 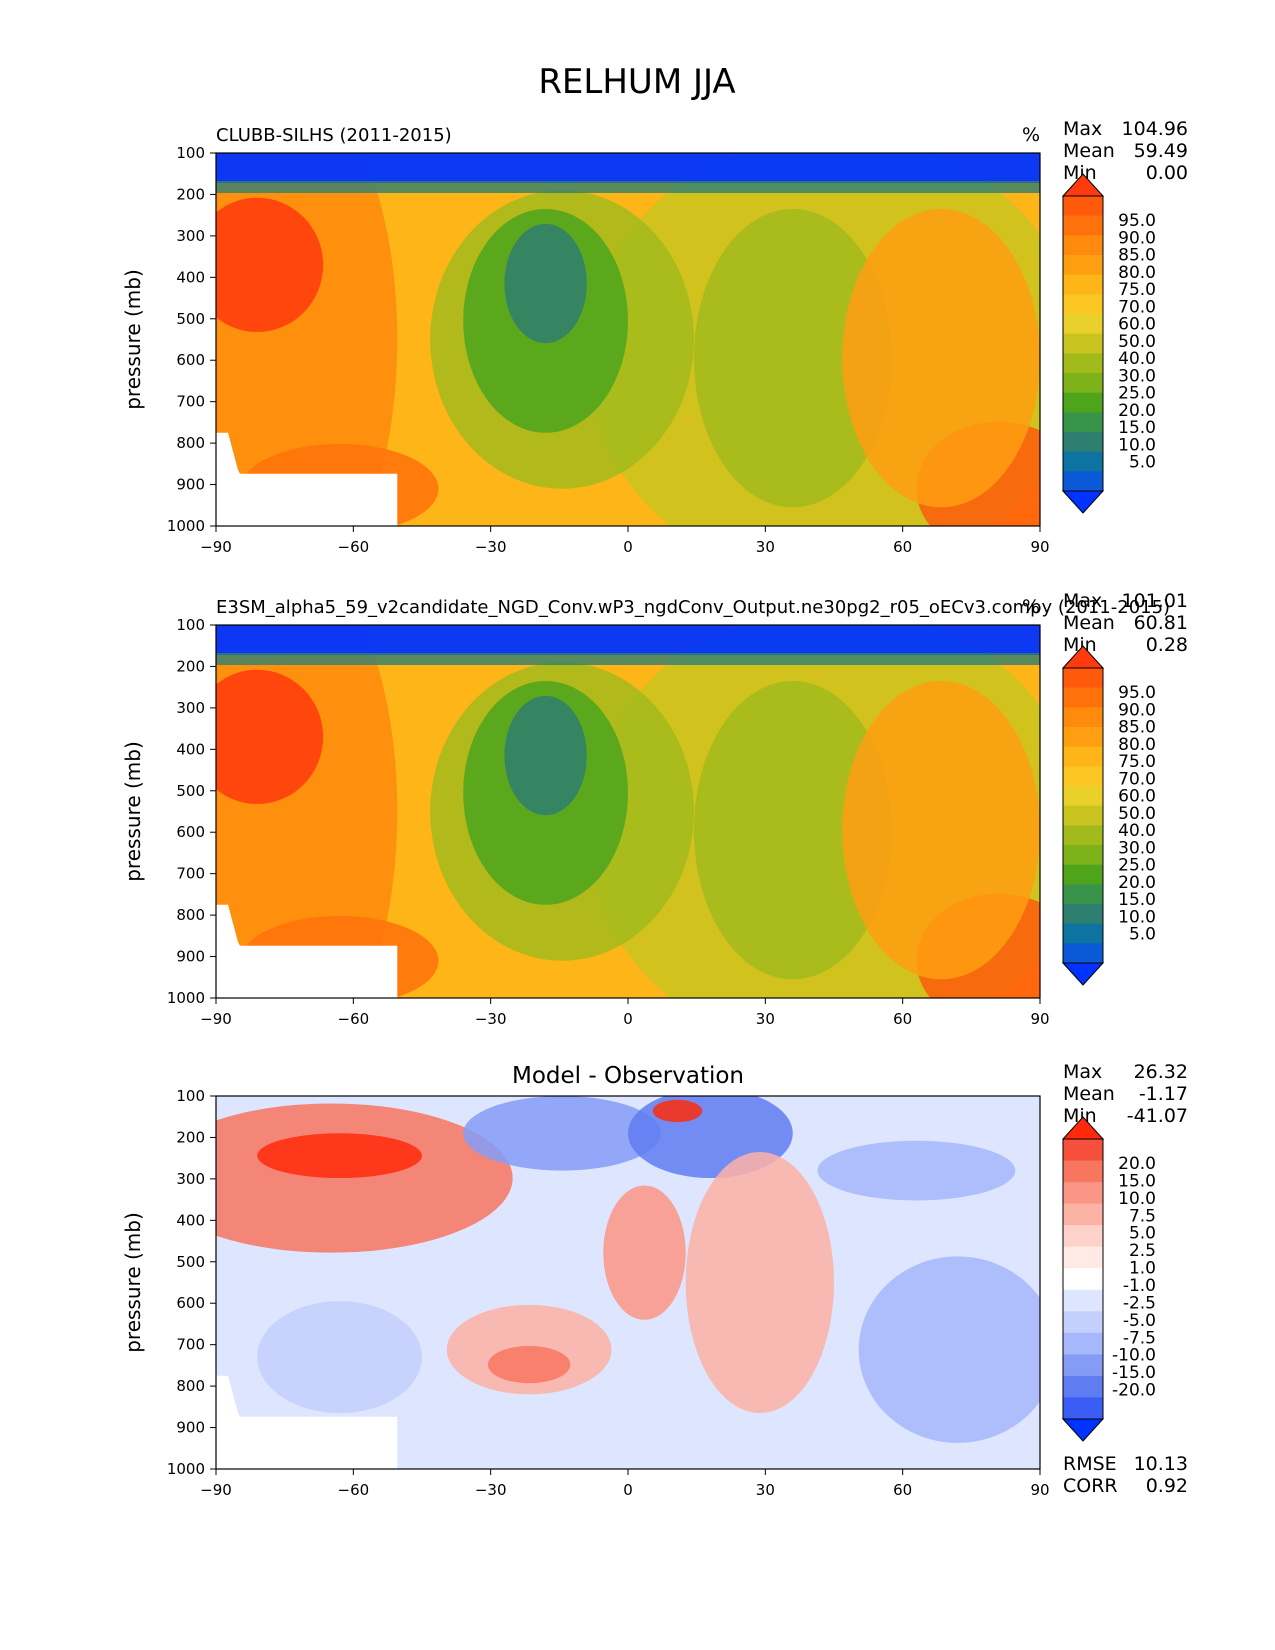 I want to click on colorbar-label: 50.0, so click(x=1137, y=814).